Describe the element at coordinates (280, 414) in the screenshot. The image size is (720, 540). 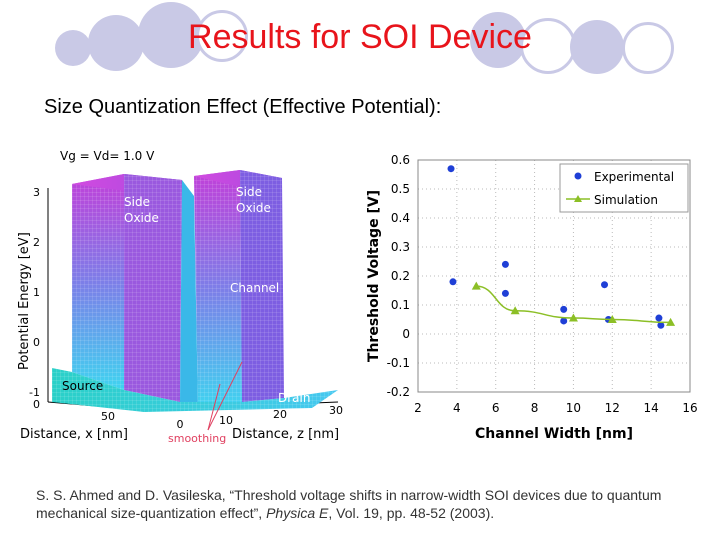
I see `distance-z-tick: 20` at that location.